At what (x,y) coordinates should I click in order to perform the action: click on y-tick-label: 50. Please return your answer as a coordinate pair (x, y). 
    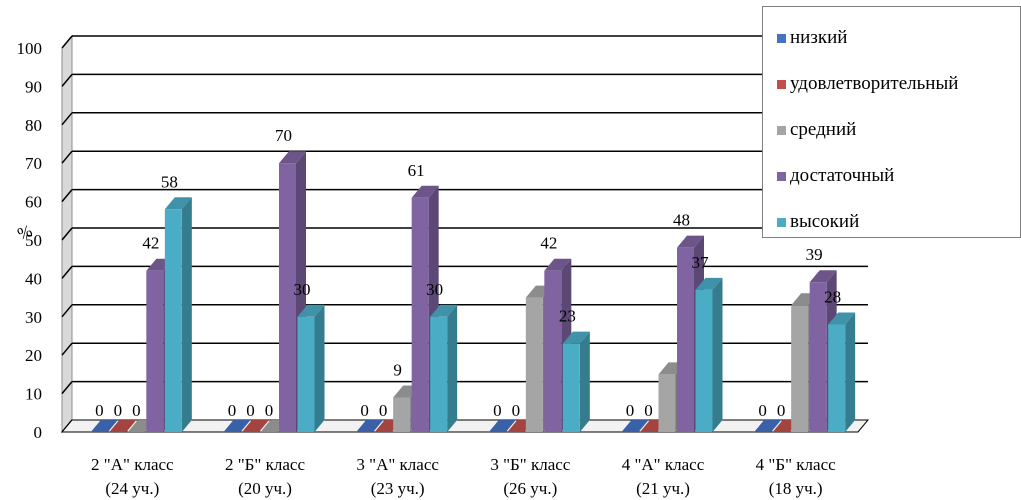
    Looking at the image, I should click on (33, 240).